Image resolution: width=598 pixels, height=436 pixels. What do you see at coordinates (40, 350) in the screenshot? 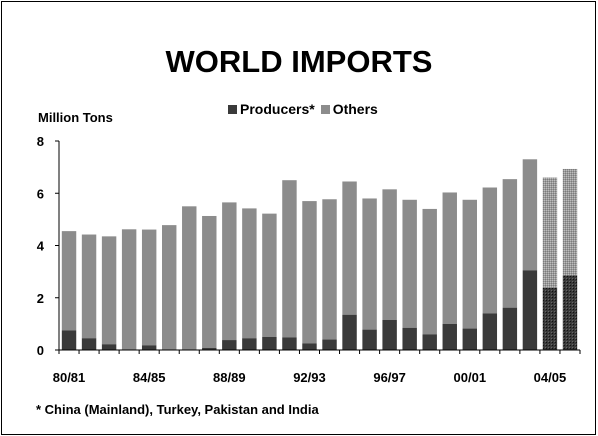
I see `y-tick-label: 0` at bounding box center [40, 350].